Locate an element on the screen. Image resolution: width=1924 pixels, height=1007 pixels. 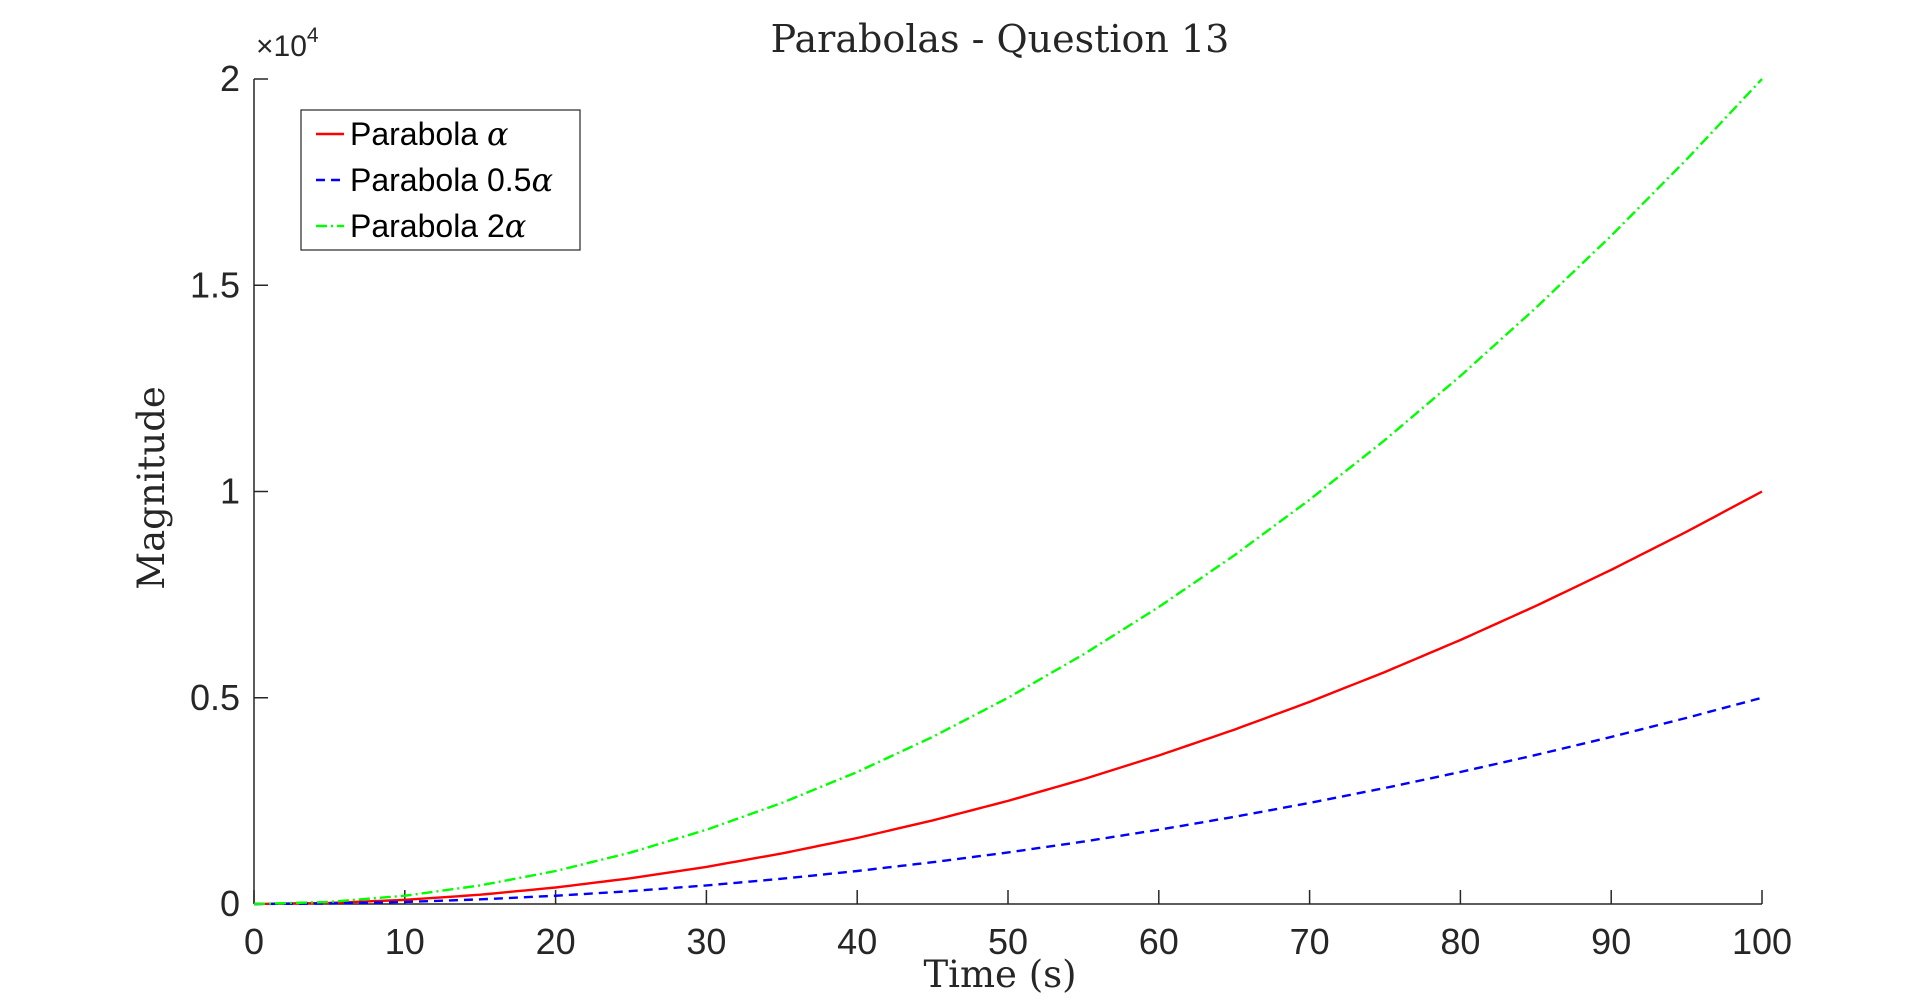
x-axis-ticks: 0 10 20 30 40 50 60 70 80 90 100 is located at coordinates (1018, 926).